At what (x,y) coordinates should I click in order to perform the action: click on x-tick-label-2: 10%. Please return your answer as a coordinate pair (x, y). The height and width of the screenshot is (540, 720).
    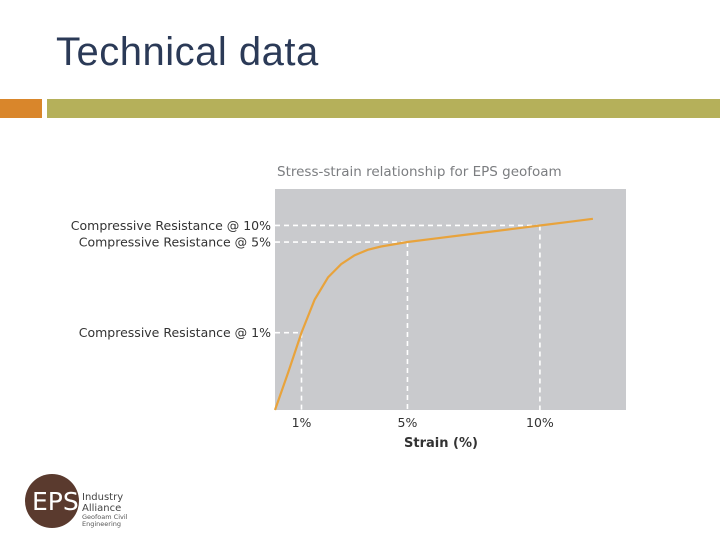
    Looking at the image, I should click on (540, 422).